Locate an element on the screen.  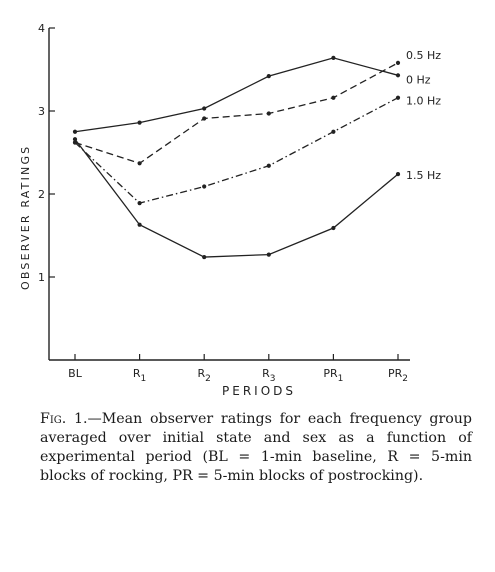
y-tick-label: 4 is located at coordinates (41, 28).